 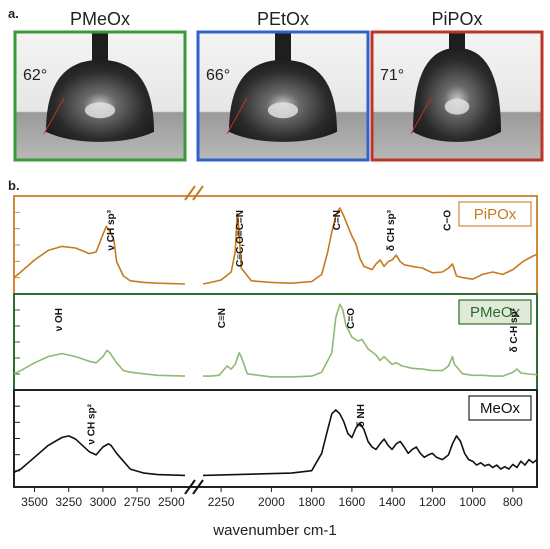 What do you see at coordinates (392, 502) in the screenshot?
I see `x-tick-label: 1400` at bounding box center [392, 502].